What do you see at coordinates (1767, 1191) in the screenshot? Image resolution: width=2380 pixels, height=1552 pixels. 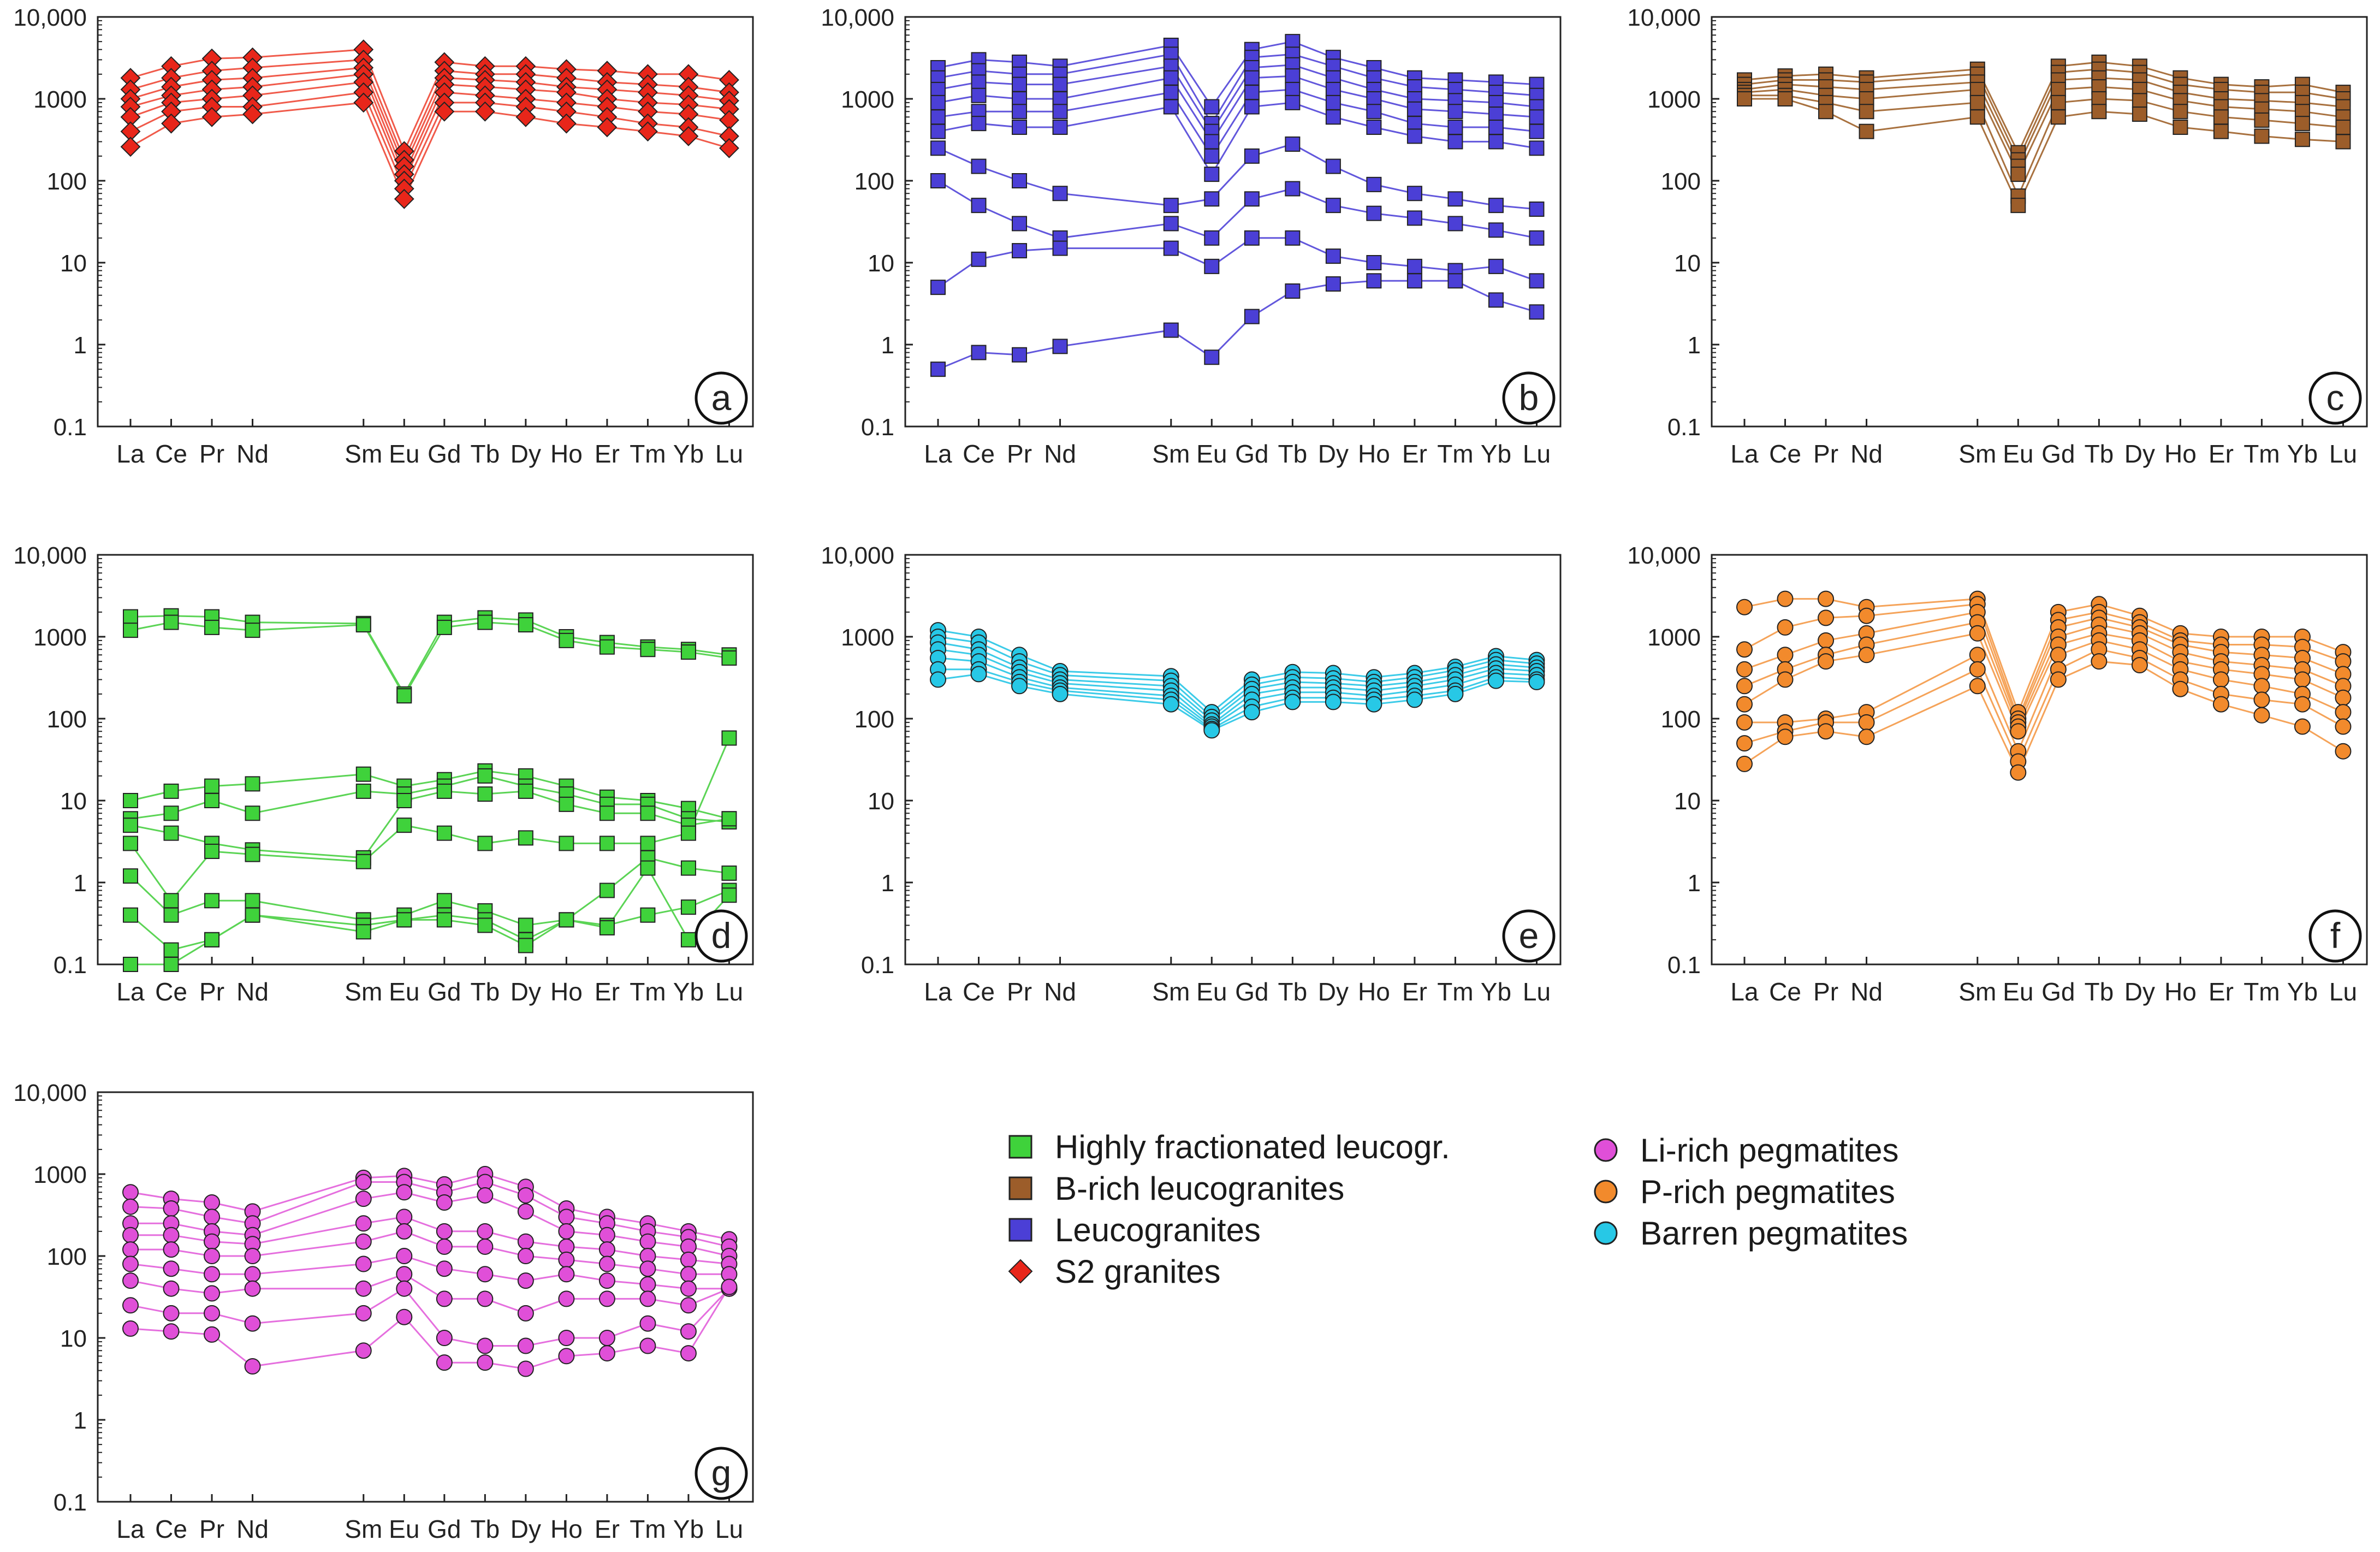 I see `legend-label: P-rich pegmatites` at bounding box center [1767, 1191].